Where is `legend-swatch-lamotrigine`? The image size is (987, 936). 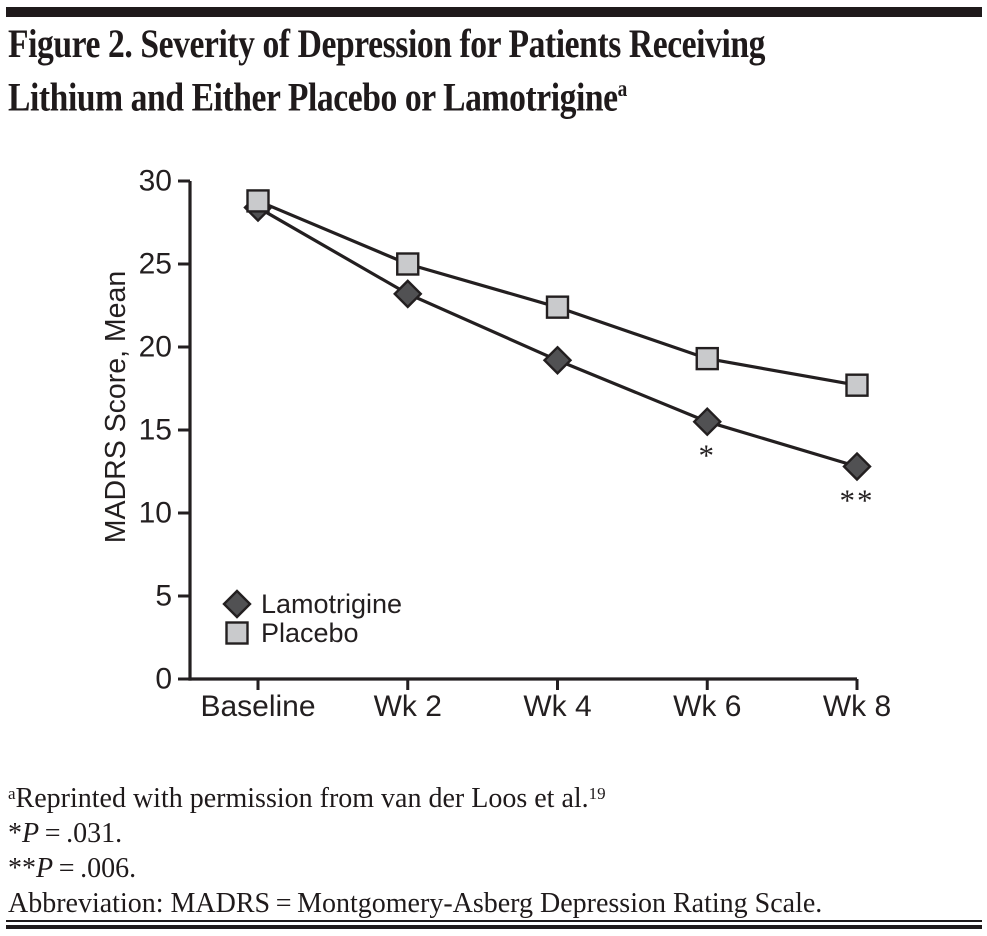 legend-swatch-lamotrigine is located at coordinates (237, 604).